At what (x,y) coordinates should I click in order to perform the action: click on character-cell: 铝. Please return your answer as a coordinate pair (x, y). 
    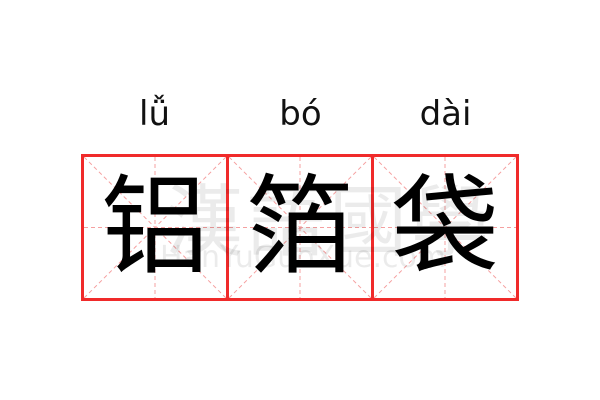
    Looking at the image, I should click on (155, 227).